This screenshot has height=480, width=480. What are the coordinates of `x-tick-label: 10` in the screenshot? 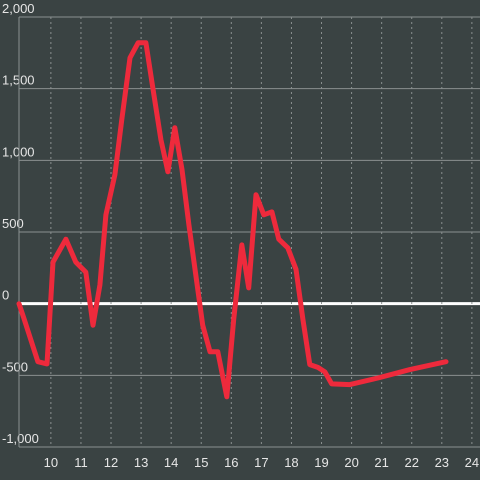 It's located at (51, 462).